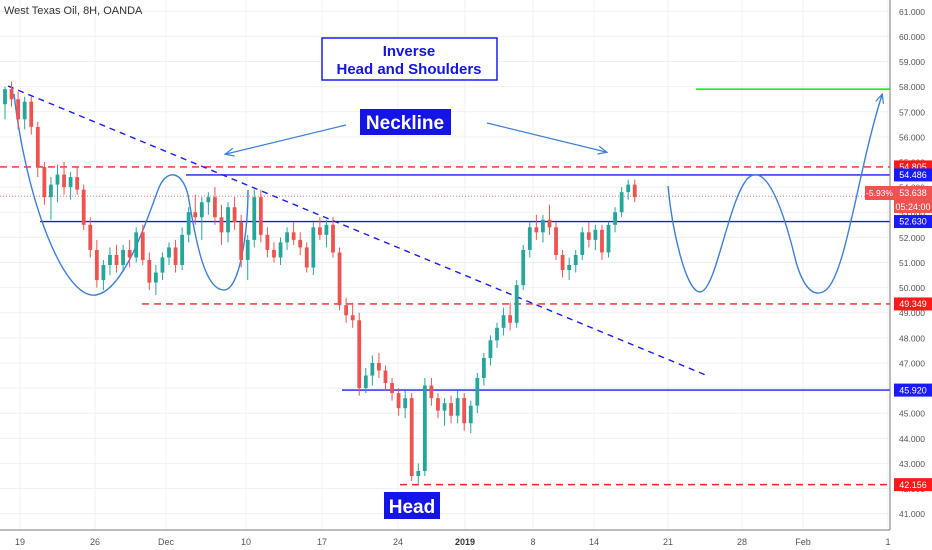 This screenshot has width=932, height=550. I want to click on time-tick-label: 10, so click(246, 542).